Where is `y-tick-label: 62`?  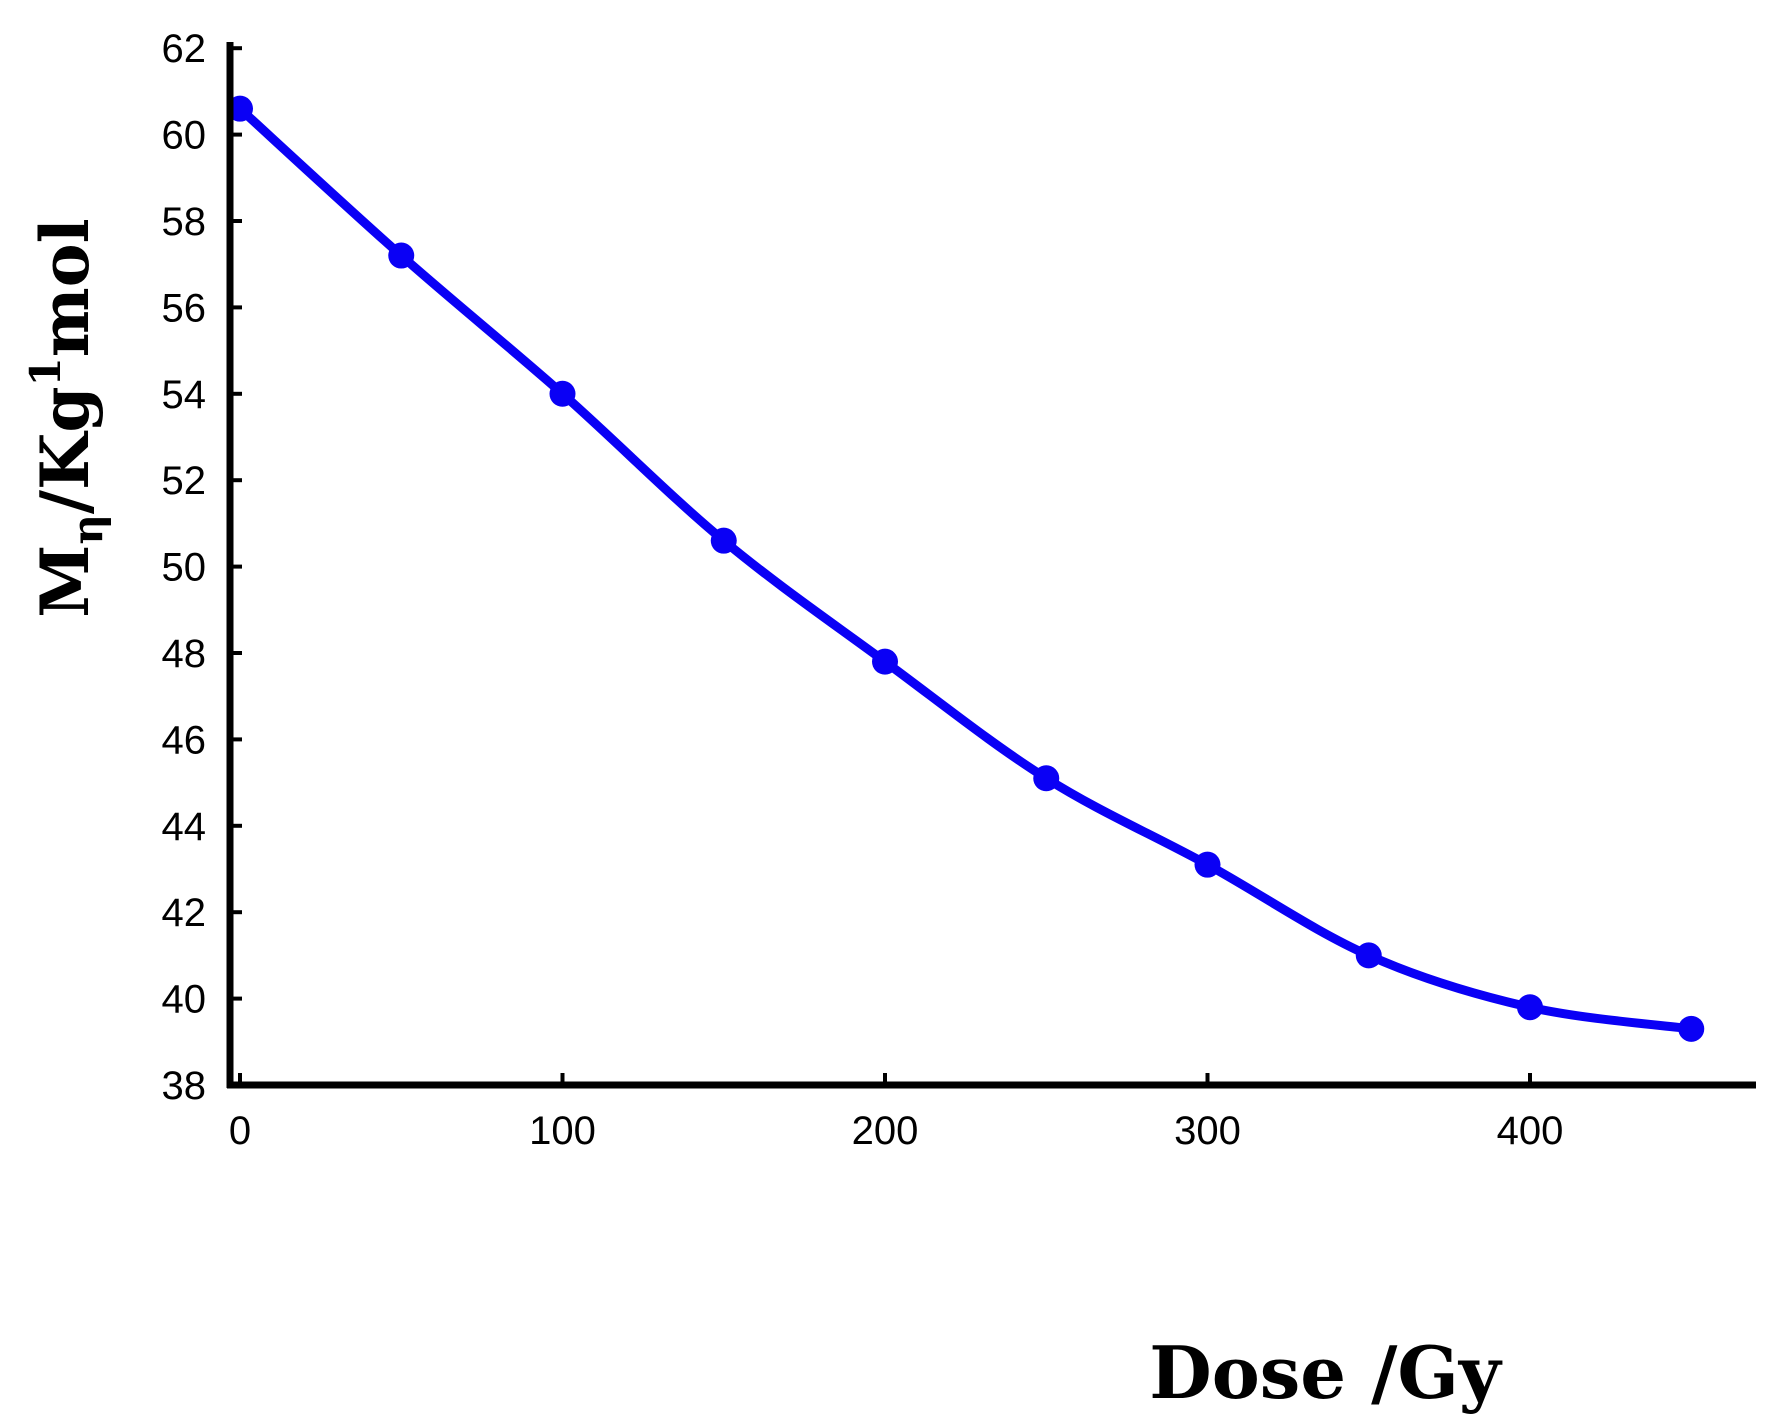
y-tick-label: 62 is located at coordinates (184, 49).